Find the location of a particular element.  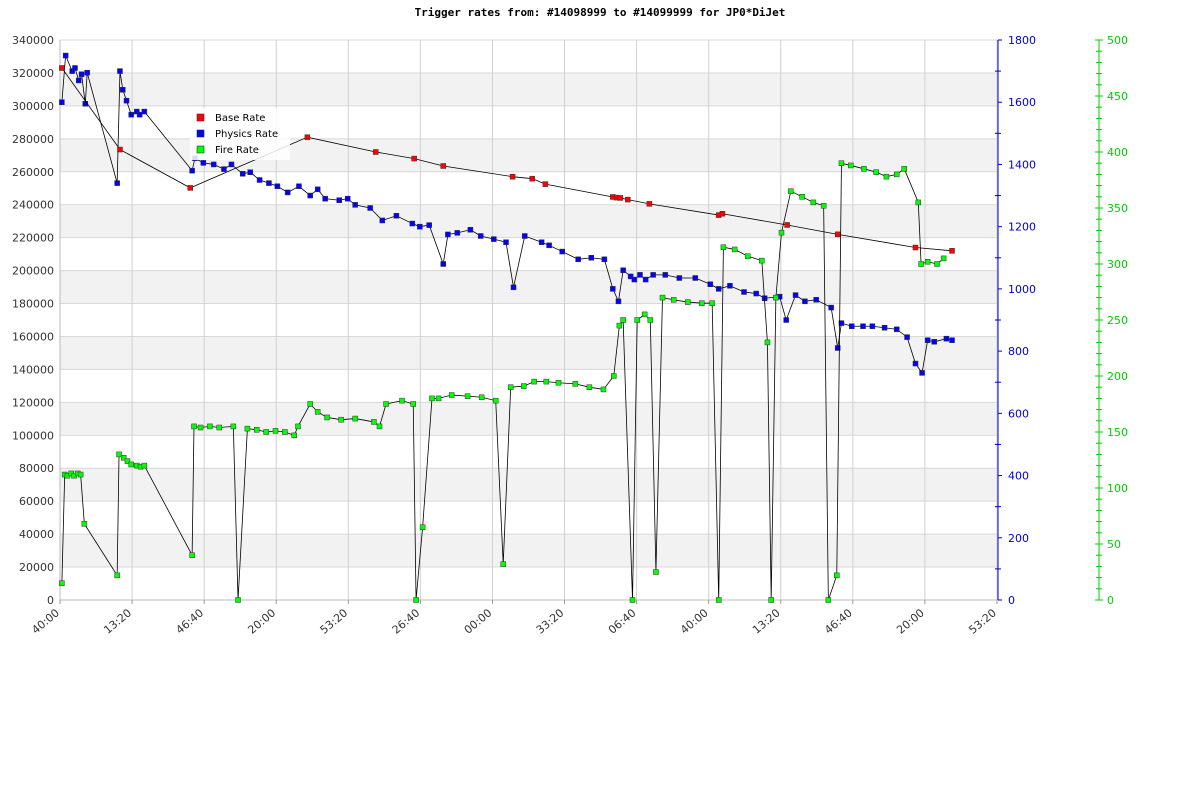

left-tick-label: 60000 is located at coordinates (36, 501).